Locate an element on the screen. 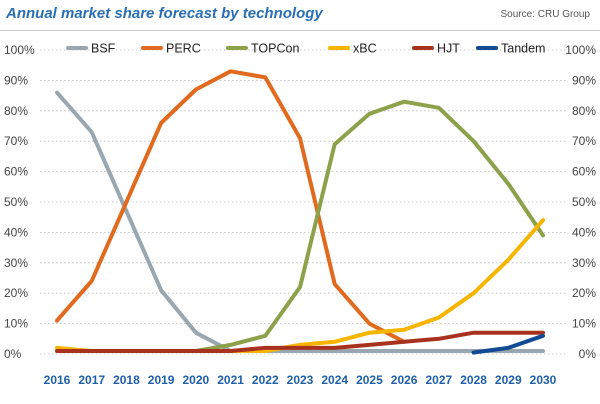  y-tick-label-right: 60% is located at coordinates (584, 172).